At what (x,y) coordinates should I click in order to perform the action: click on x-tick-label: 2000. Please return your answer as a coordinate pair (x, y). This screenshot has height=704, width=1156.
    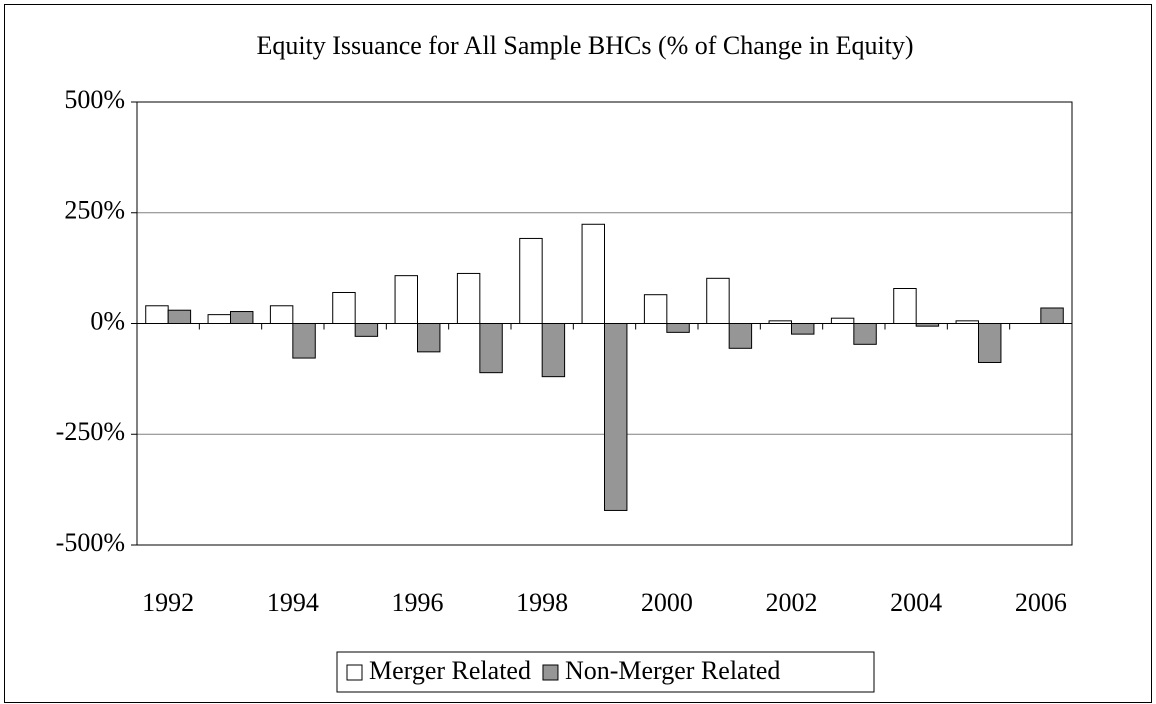
    Looking at the image, I should click on (667, 602).